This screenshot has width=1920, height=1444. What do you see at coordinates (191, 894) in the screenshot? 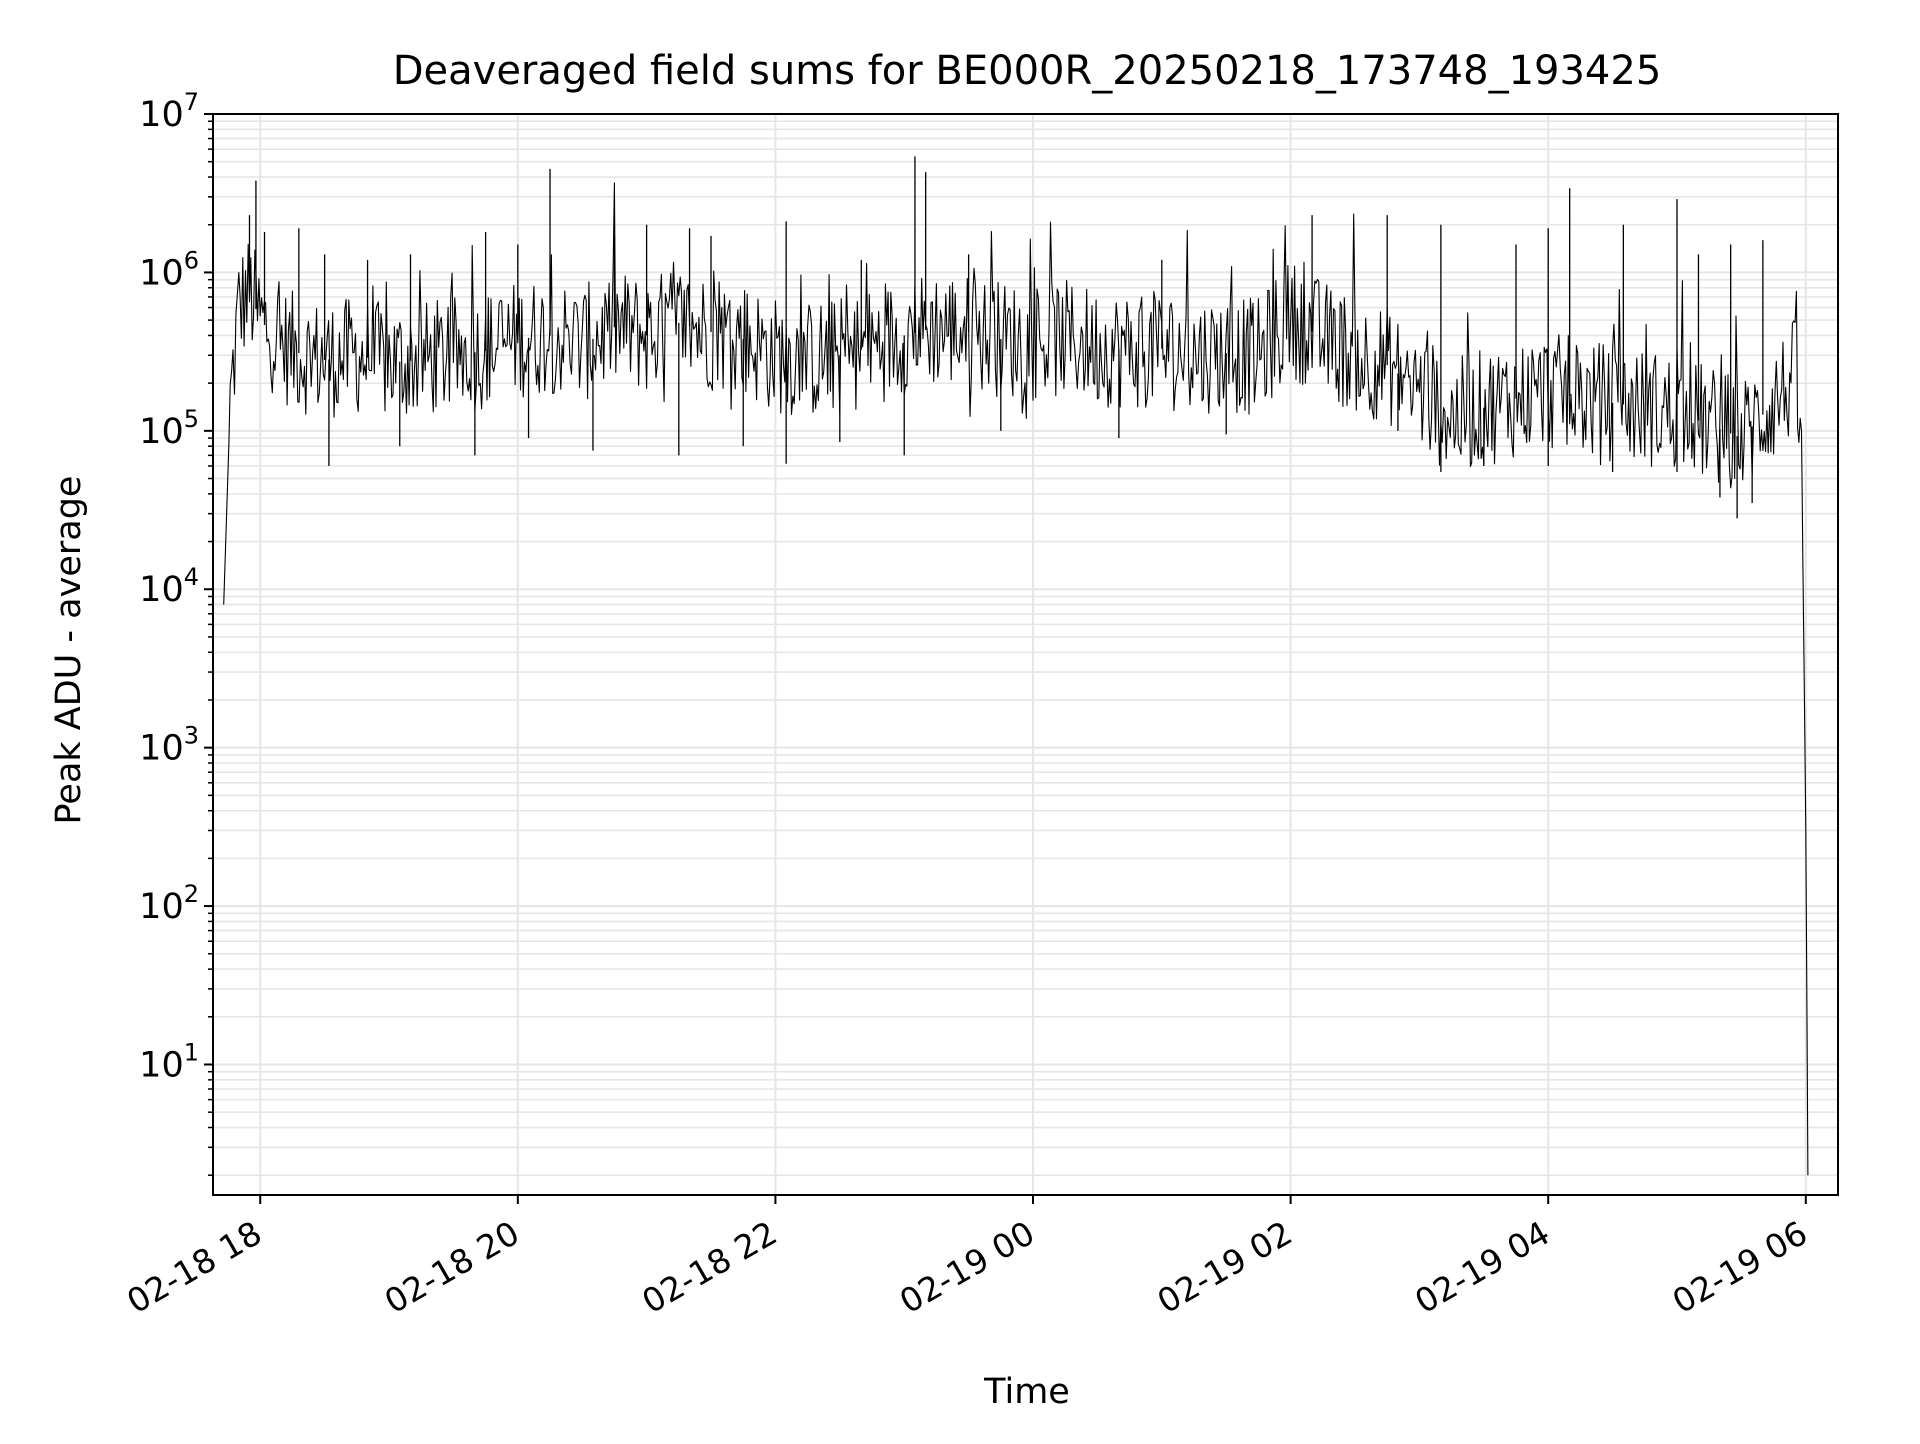
I see `y-tick-label-exponent: 2` at bounding box center [191, 894].